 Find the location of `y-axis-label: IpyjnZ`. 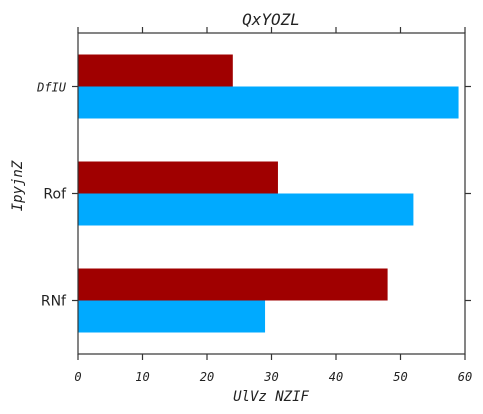

y-axis-label: IpyjnZ is located at coordinates (18, 185).